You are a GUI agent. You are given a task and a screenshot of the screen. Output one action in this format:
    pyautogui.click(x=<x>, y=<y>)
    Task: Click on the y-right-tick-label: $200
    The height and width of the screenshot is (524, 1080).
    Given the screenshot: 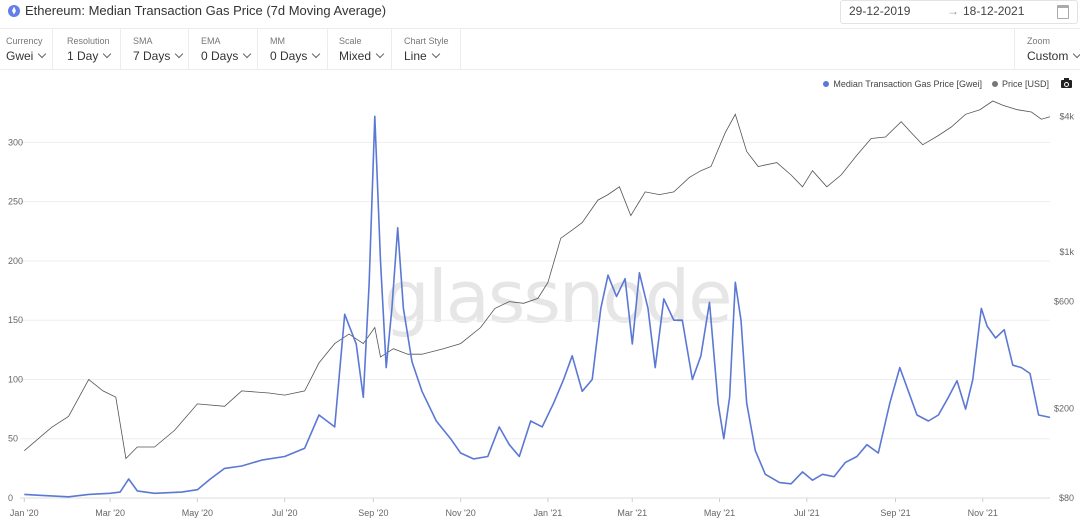 What is the action you would take?
    pyautogui.click(x=1064, y=409)
    